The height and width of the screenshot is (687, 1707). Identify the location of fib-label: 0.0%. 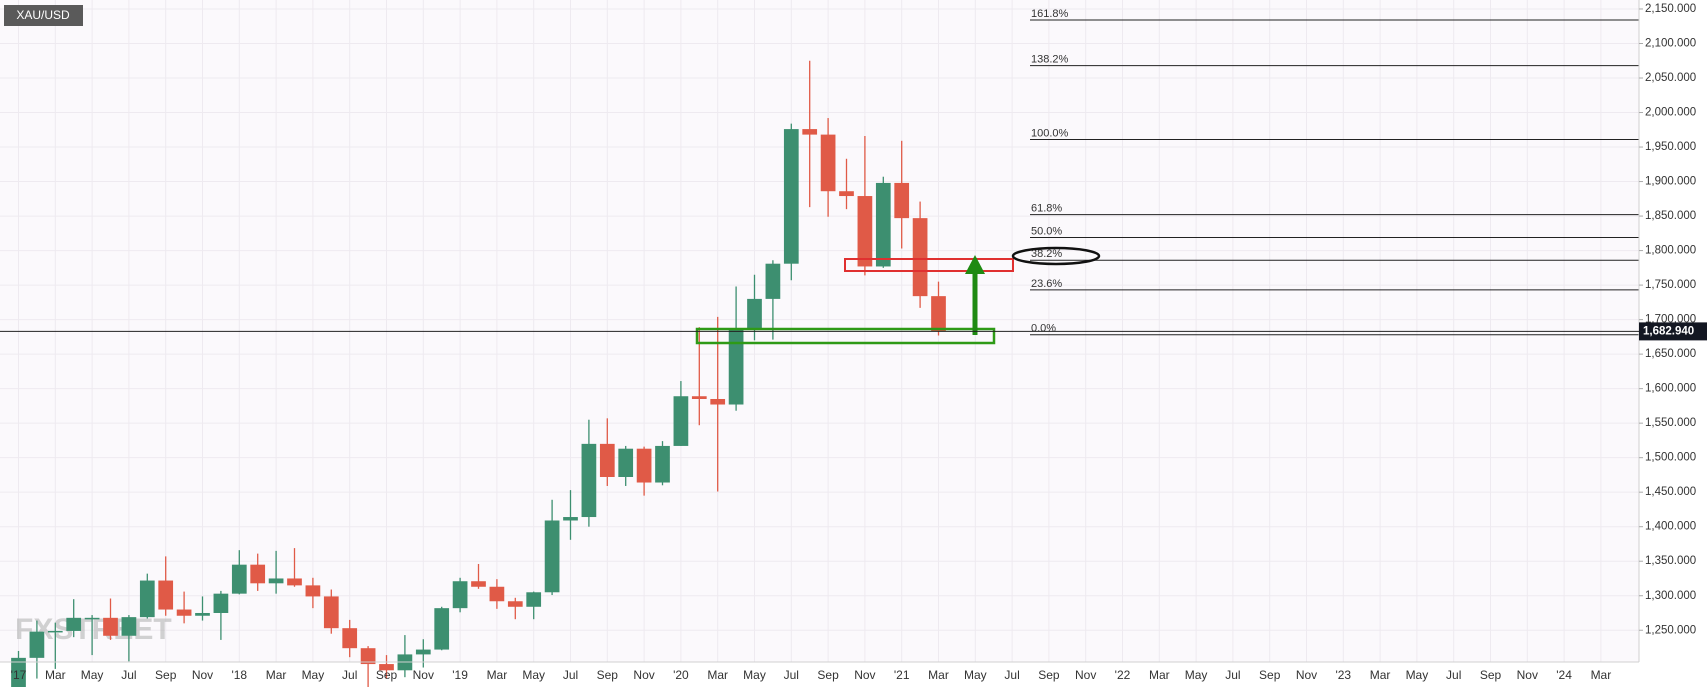
(1043, 329).